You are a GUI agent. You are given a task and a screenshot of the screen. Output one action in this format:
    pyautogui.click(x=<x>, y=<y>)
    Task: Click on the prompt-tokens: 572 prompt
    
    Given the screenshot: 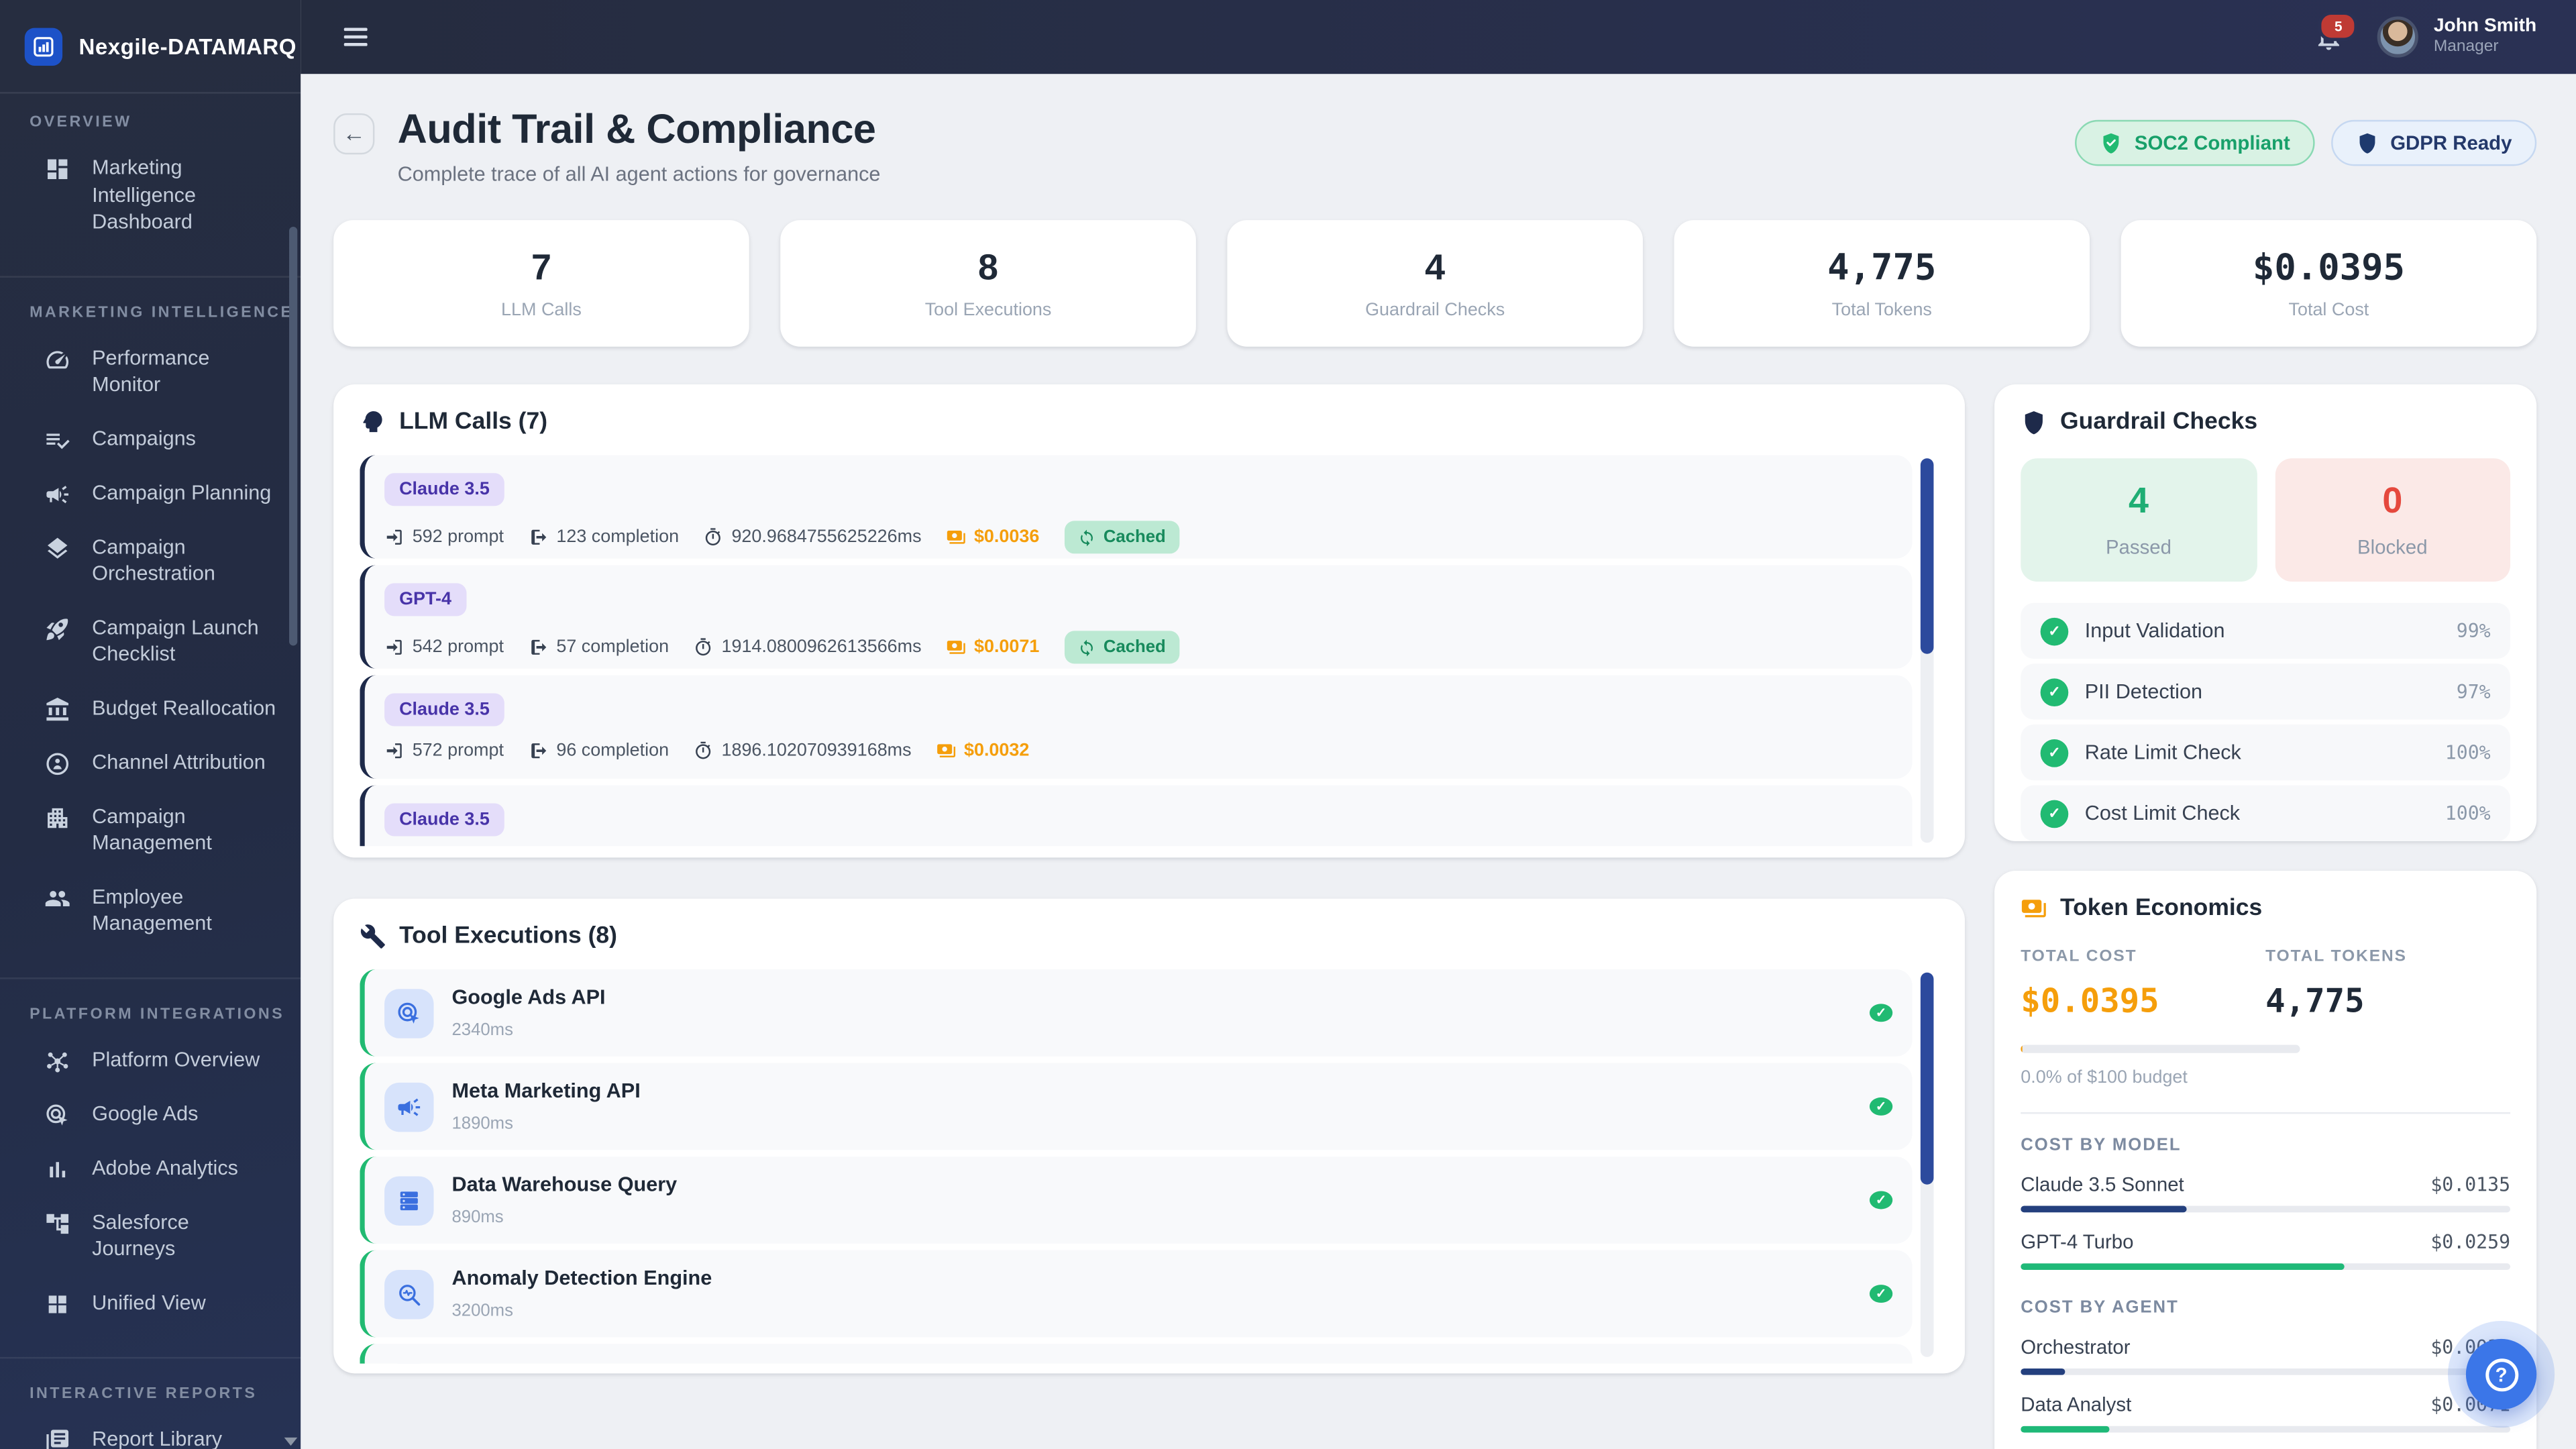 What is the action you would take?
    pyautogui.click(x=458, y=751)
    